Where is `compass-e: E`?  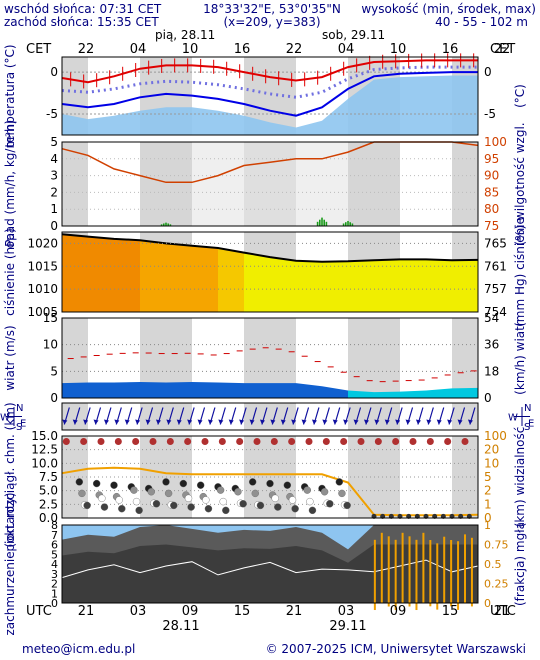 compass-e: E is located at coordinates (531, 424).